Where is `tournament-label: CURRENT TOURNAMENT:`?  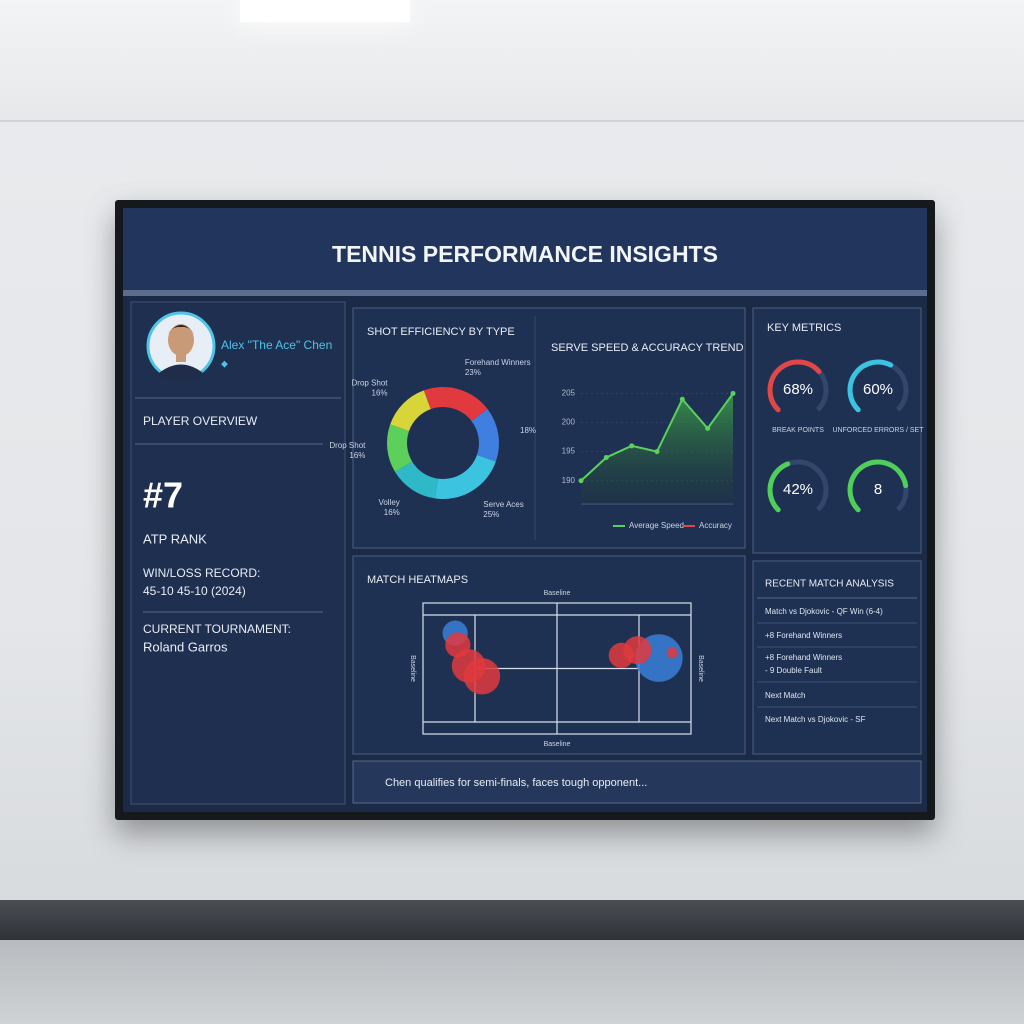 tournament-label: CURRENT TOURNAMENT: is located at coordinates (217, 629).